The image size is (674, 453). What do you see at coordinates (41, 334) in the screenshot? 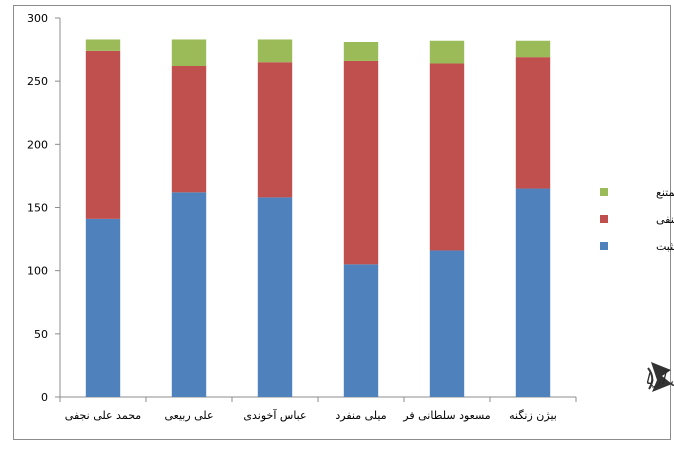
I see `y-tick-label: 50` at bounding box center [41, 334].